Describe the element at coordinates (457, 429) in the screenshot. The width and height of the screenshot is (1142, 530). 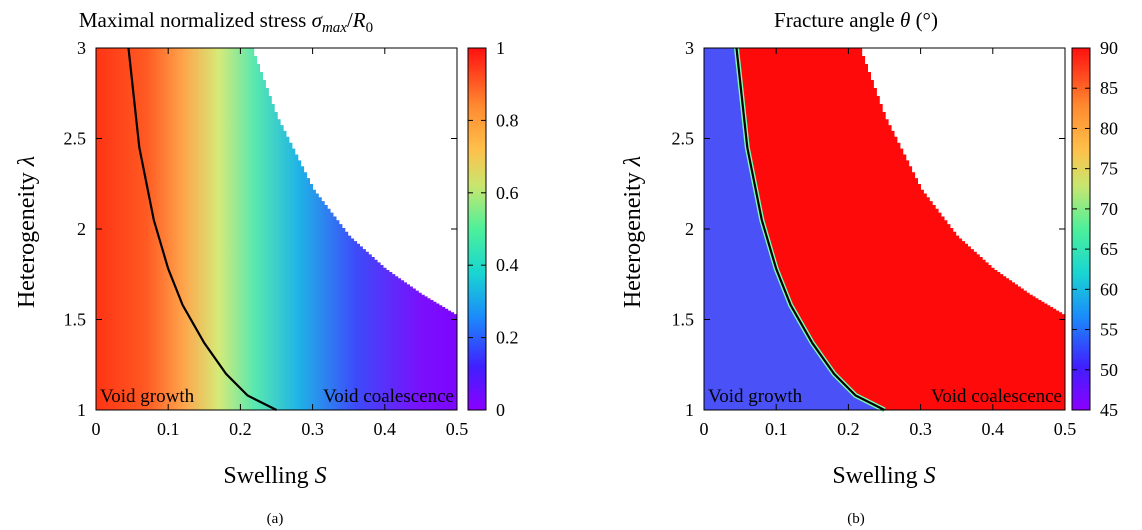
I see `panel-a-xtick-label: 0.5` at that location.